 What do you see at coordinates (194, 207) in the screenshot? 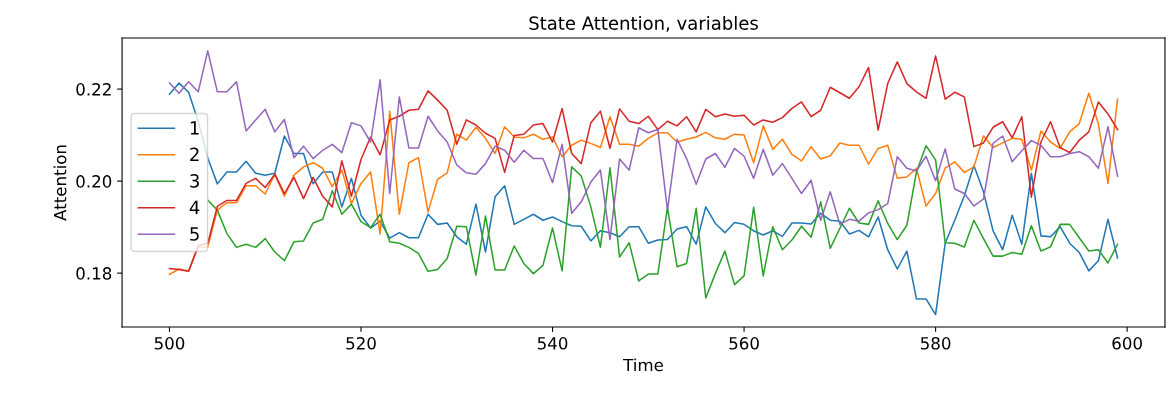
I see `legend-label: 4` at bounding box center [194, 207].